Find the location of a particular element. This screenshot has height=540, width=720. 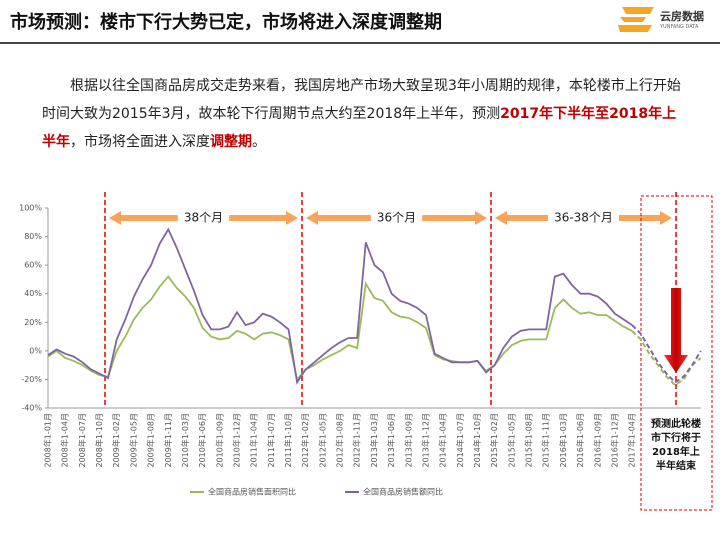

period-label: 38个月 is located at coordinates (203, 218).